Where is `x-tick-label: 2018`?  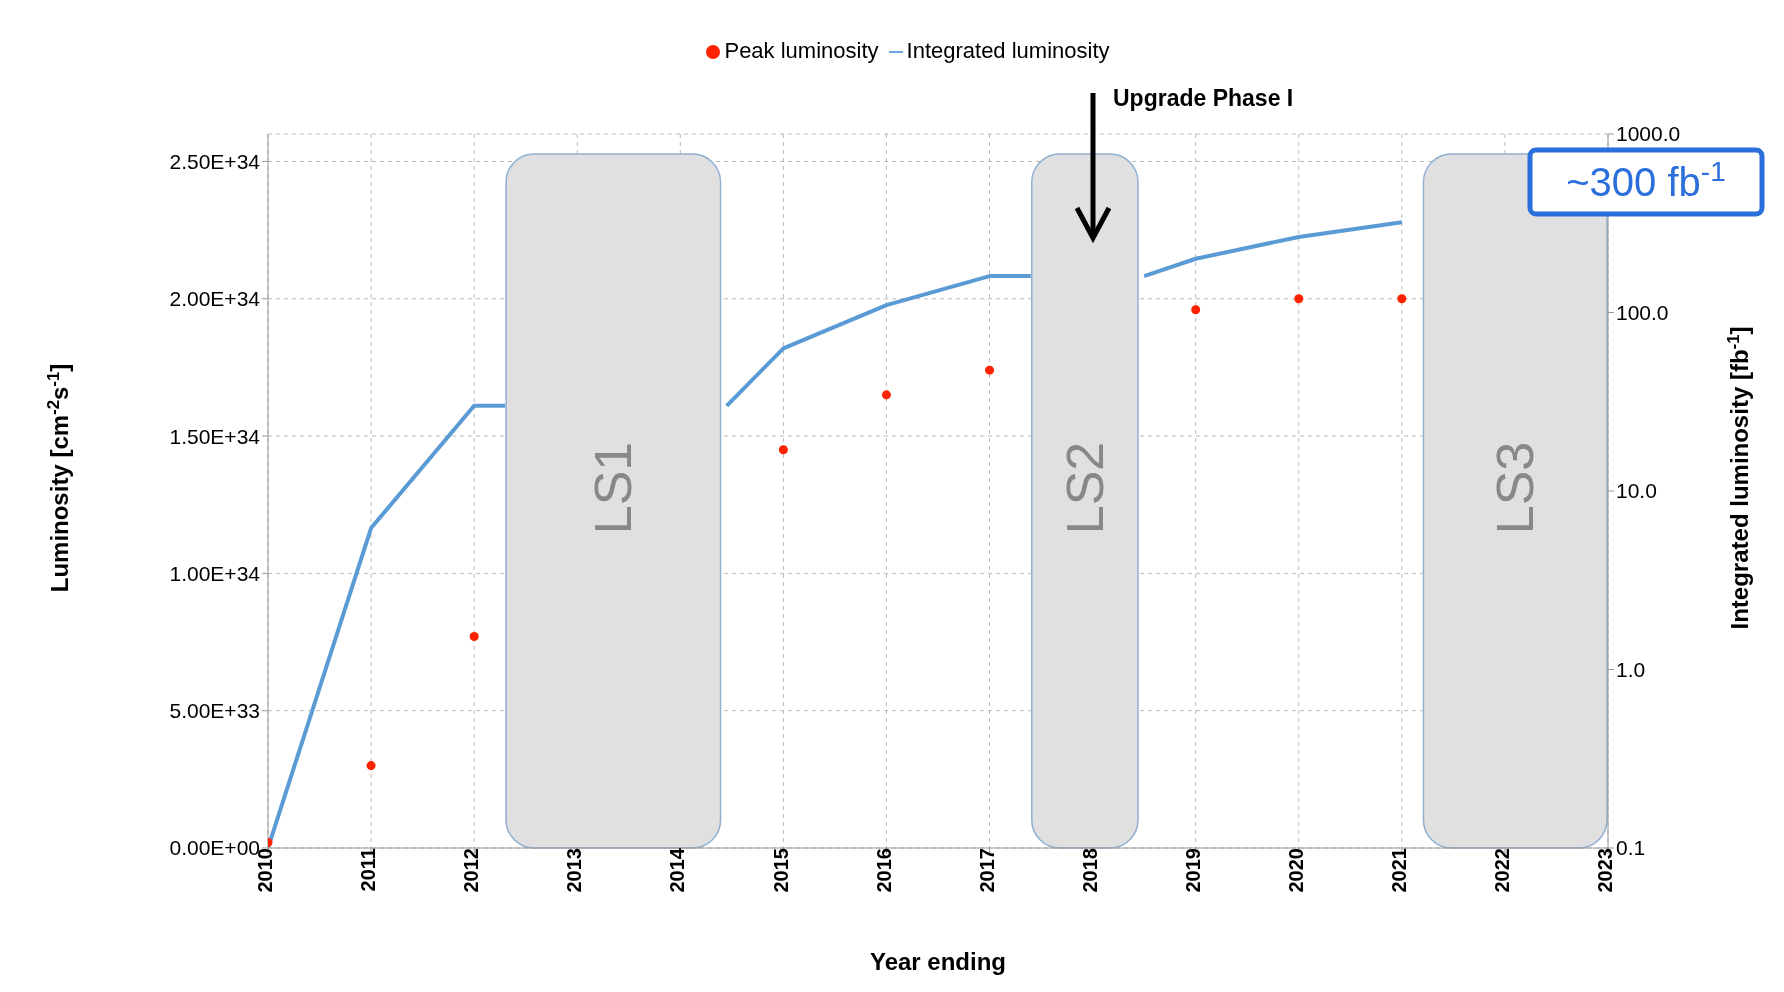
x-tick-label: 2018 is located at coordinates (1089, 870).